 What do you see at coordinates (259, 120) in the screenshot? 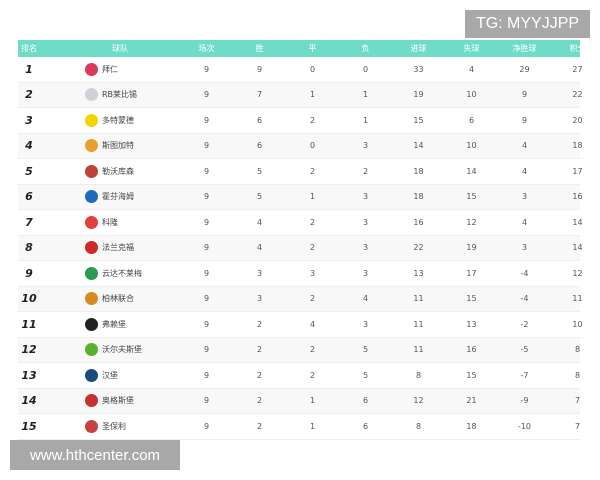
I see `won: 6` at bounding box center [259, 120].